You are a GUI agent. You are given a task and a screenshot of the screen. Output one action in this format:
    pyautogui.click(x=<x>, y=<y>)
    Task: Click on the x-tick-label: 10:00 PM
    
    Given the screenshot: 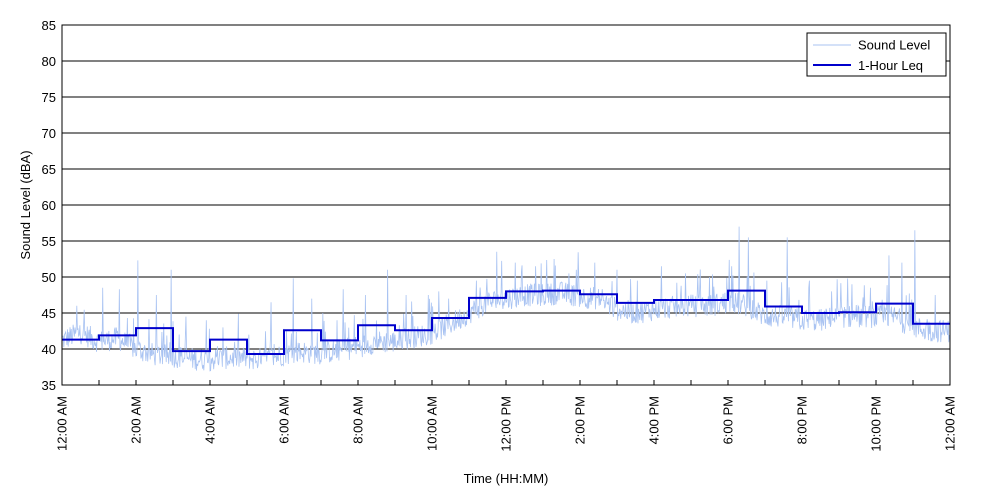 What is the action you would take?
    pyautogui.click(x=876, y=424)
    